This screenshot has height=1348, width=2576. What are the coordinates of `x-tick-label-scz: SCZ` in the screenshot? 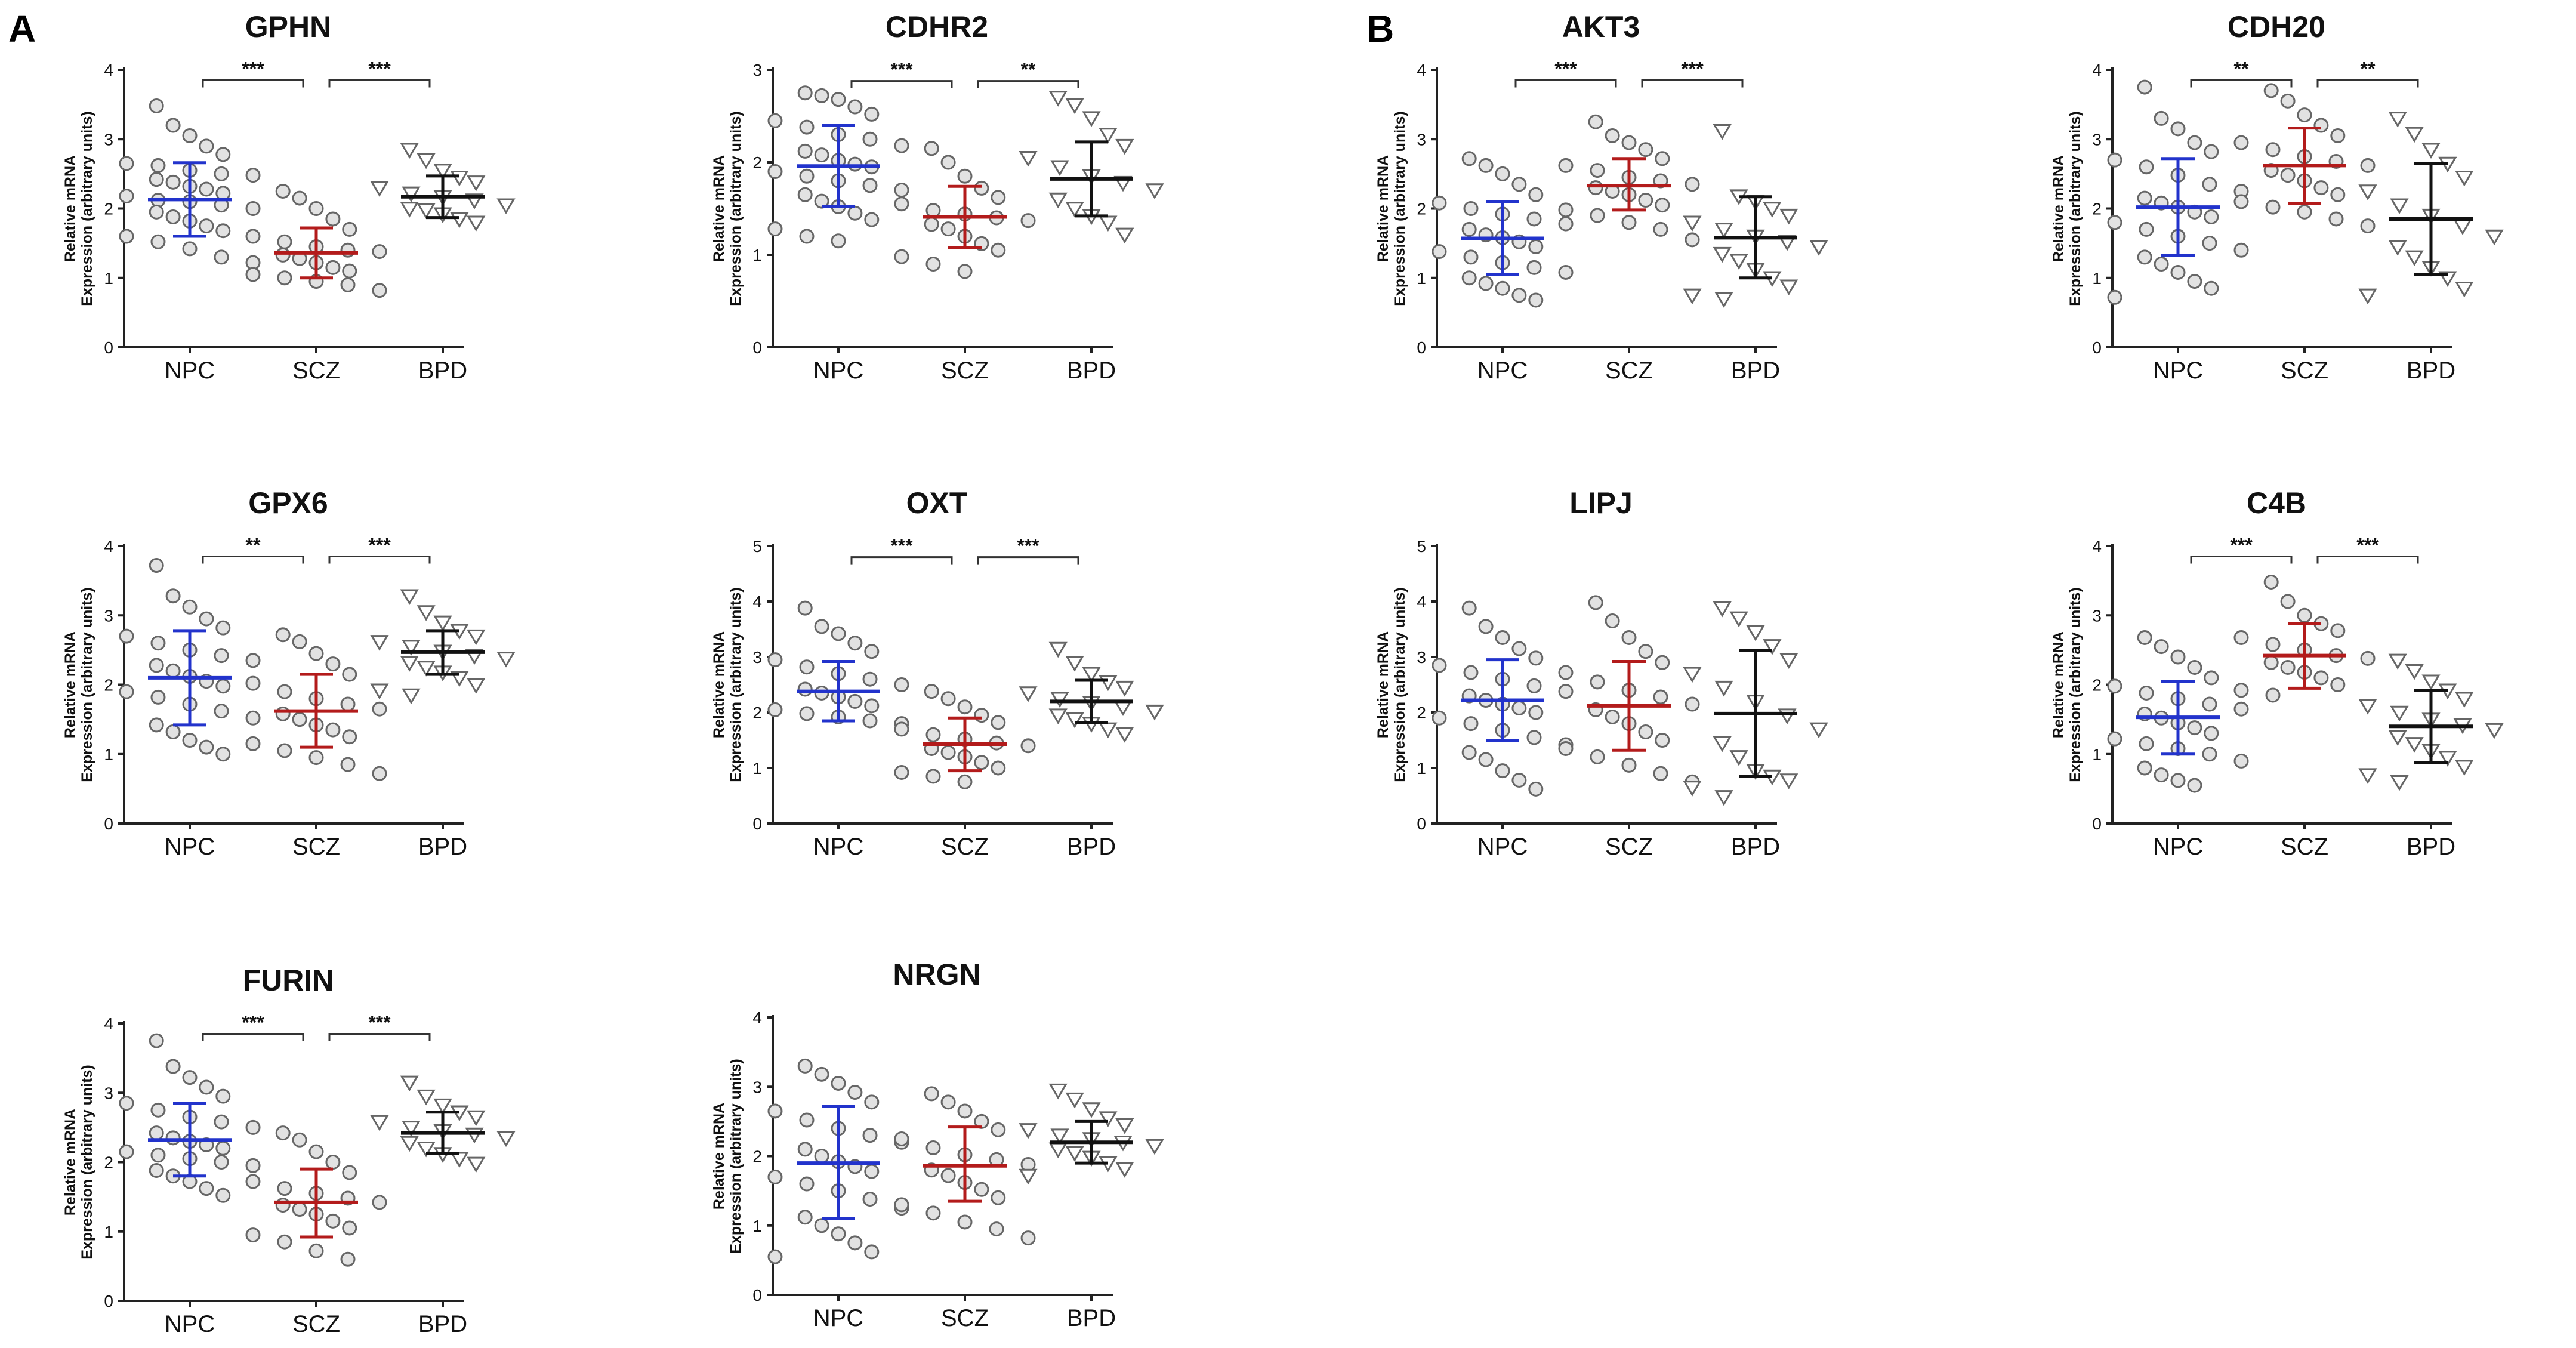 It's located at (2304, 847).